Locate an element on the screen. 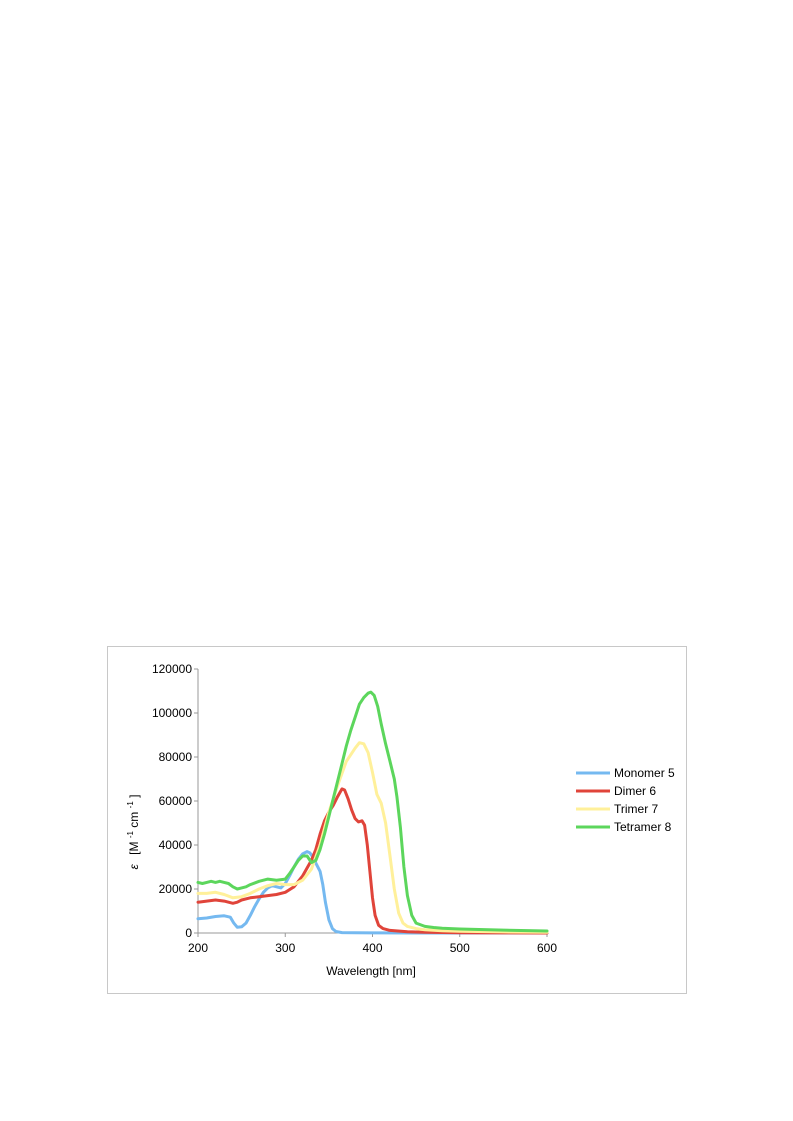 The height and width of the screenshot is (1121, 793). legend-label-tetramer-8: Tetramer 8 is located at coordinates (643, 827).